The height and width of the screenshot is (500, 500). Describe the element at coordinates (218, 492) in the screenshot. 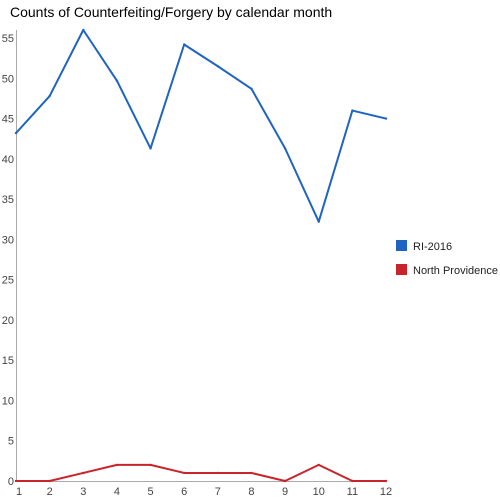

I see `x-tick-label: 7` at that location.